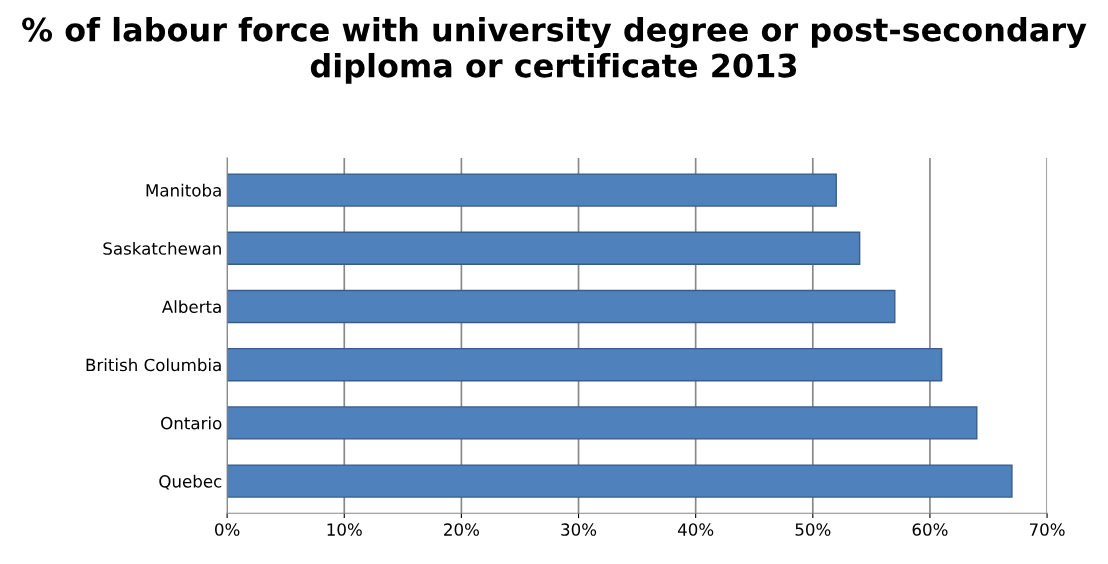 This screenshot has width=1108, height=564. Describe the element at coordinates (183, 190) in the screenshot. I see `y-tick-label: Manitoba` at that location.